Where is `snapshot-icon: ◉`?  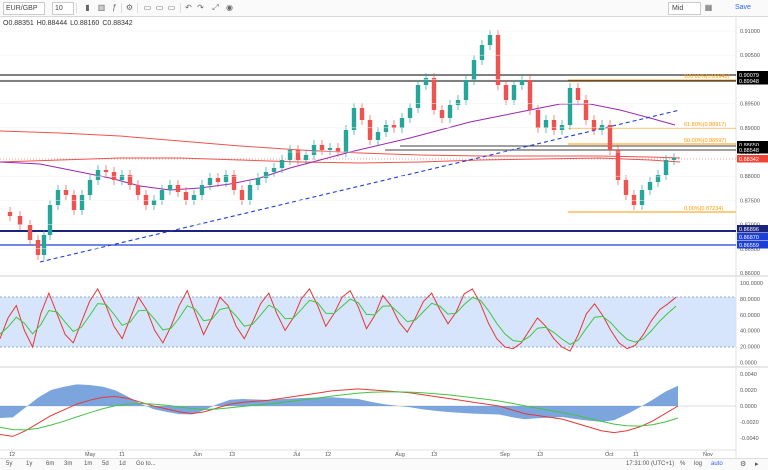 snapshot-icon: ◉ is located at coordinates (229, 7).